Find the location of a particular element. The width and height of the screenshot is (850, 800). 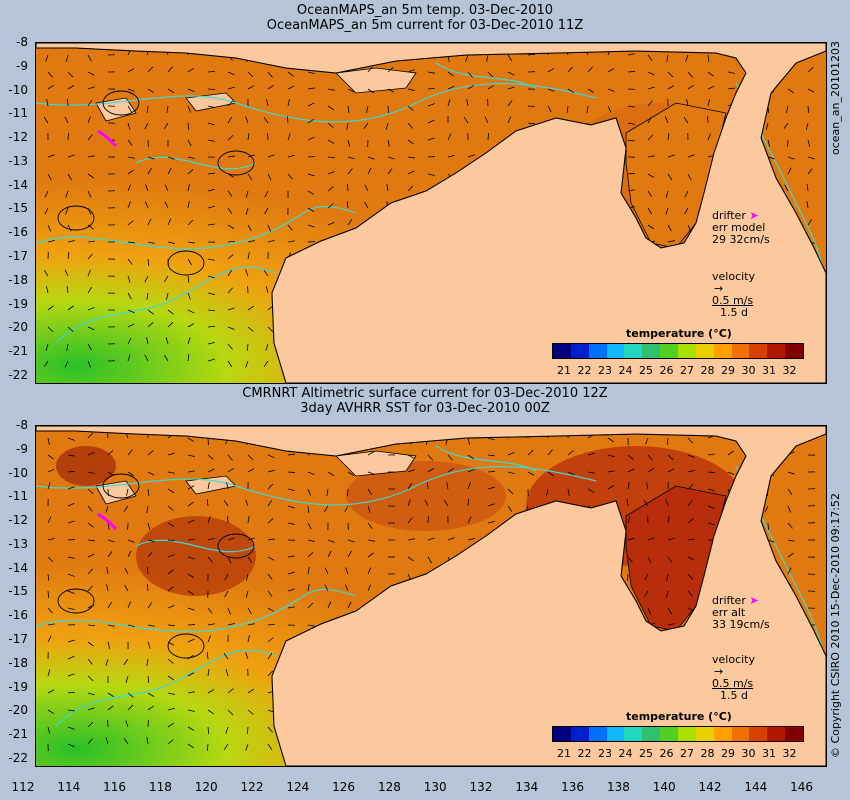

colorbar-tick-label: 30 is located at coordinates (748, 370).